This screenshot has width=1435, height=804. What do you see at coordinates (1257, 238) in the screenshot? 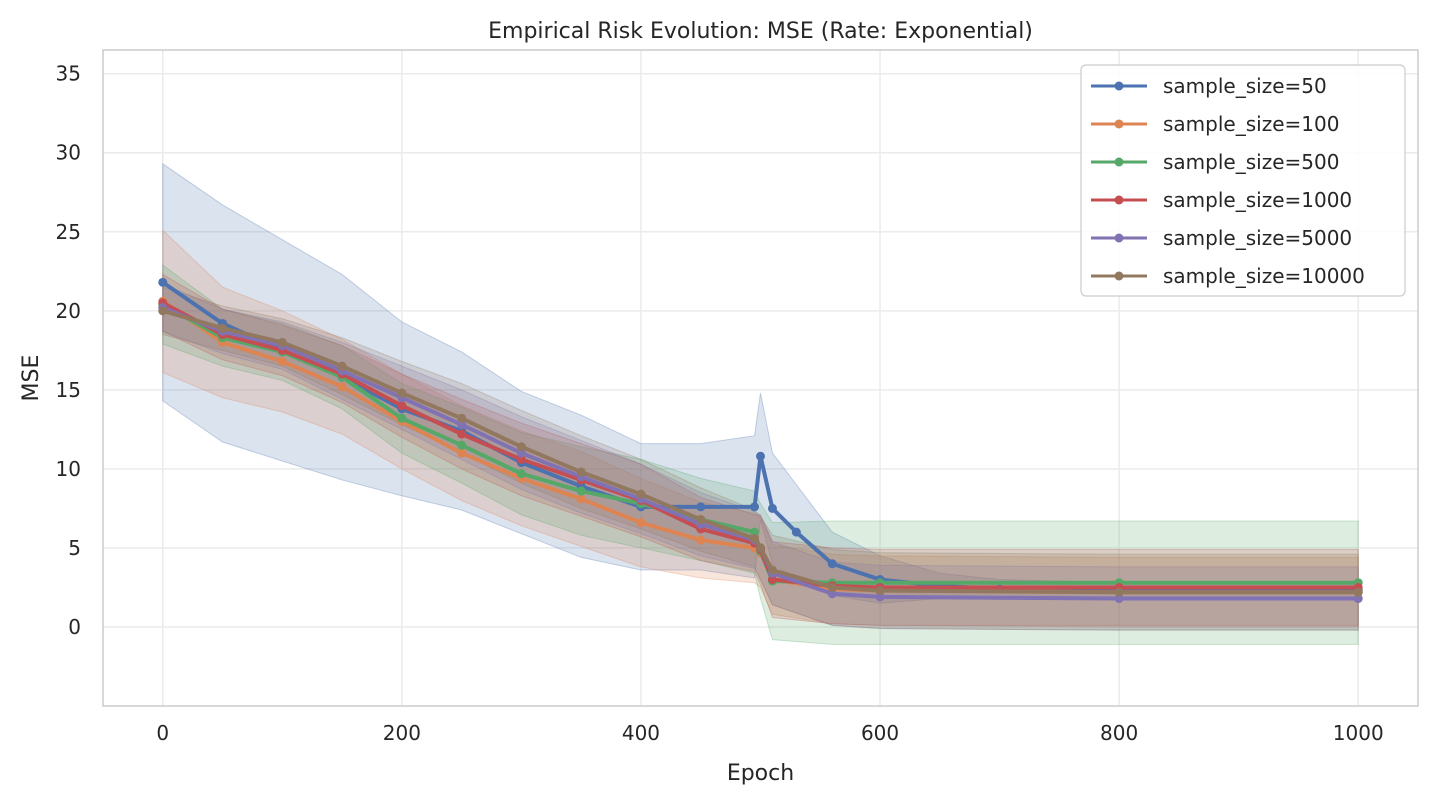
I see `legend-label: sample_size=5000` at bounding box center [1257, 238].